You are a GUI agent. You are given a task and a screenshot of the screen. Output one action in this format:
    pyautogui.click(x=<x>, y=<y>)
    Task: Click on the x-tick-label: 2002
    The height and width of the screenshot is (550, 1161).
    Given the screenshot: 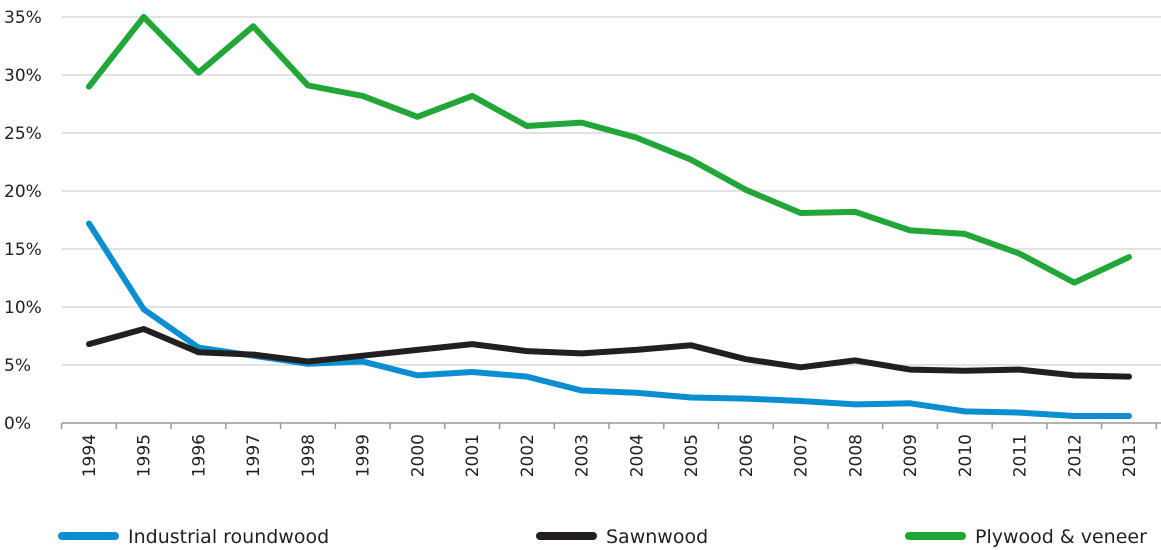 What is the action you would take?
    pyautogui.click(x=528, y=455)
    